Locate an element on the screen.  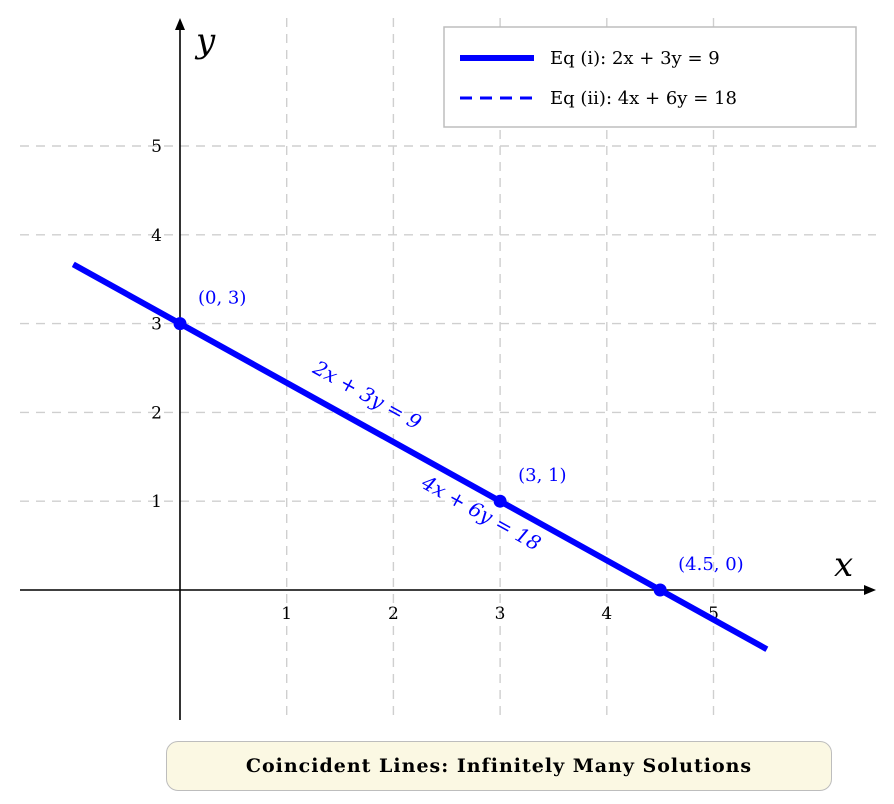
legend-box is located at coordinates (650, 77).